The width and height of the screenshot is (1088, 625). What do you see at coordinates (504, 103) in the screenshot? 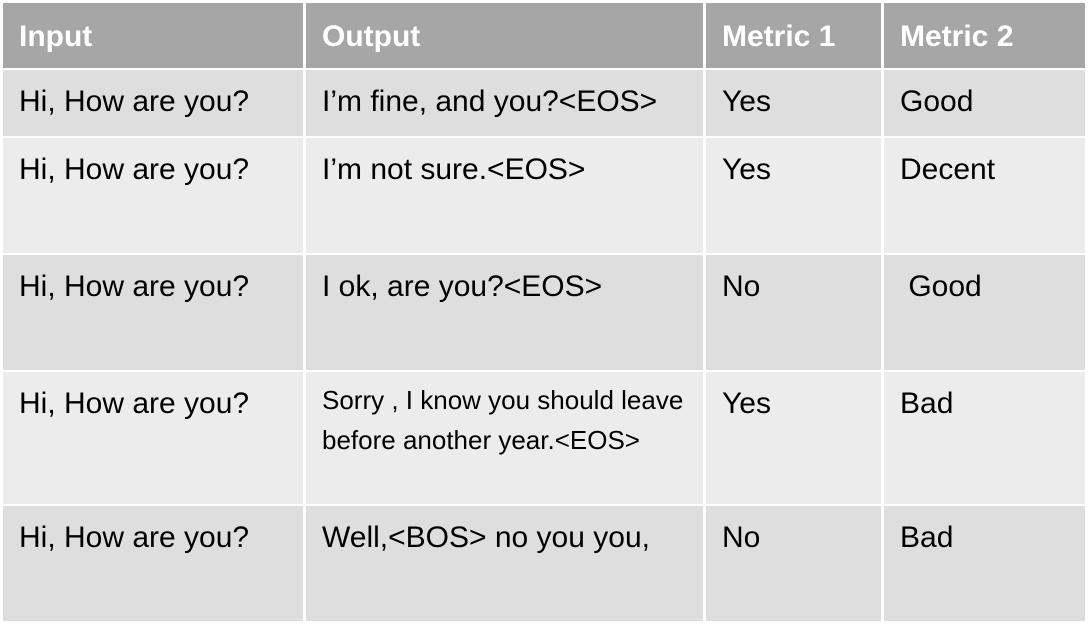
I see `table-cell: I’m fine, and you?<EOS>` at bounding box center [504, 103].